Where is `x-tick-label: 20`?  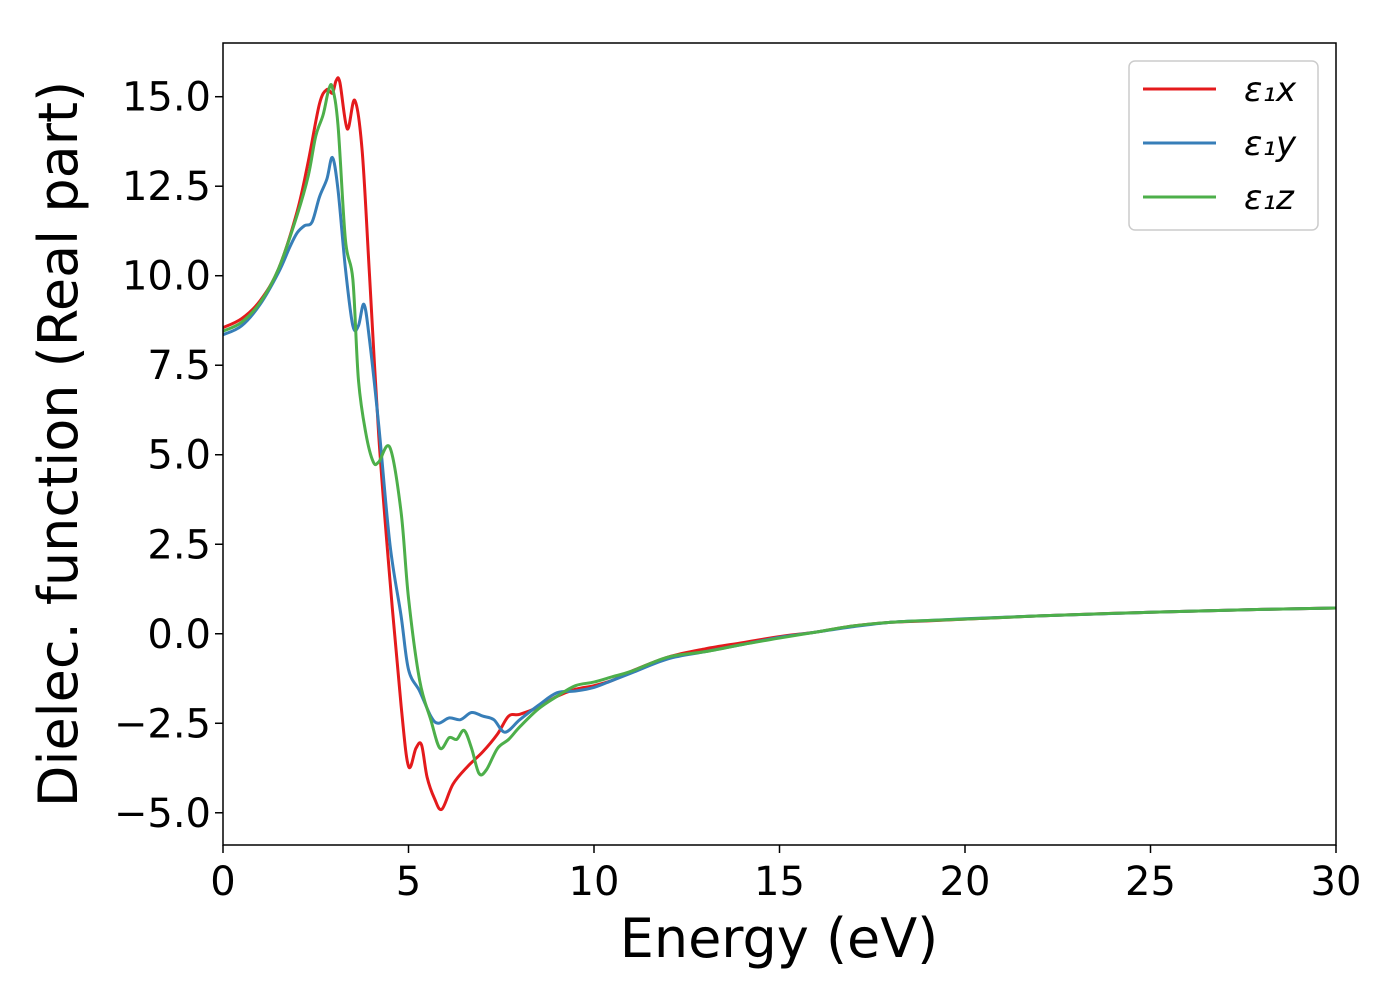
x-tick-label: 20 is located at coordinates (965, 882).